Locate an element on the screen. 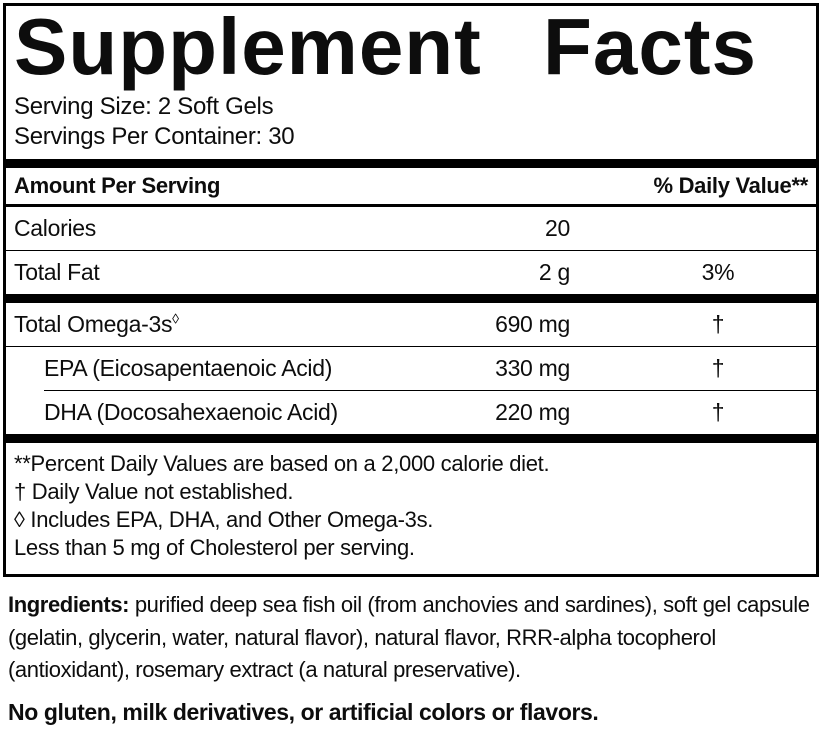 This screenshot has height=754, width=822. nutrient-name: Calories is located at coordinates (55, 228).